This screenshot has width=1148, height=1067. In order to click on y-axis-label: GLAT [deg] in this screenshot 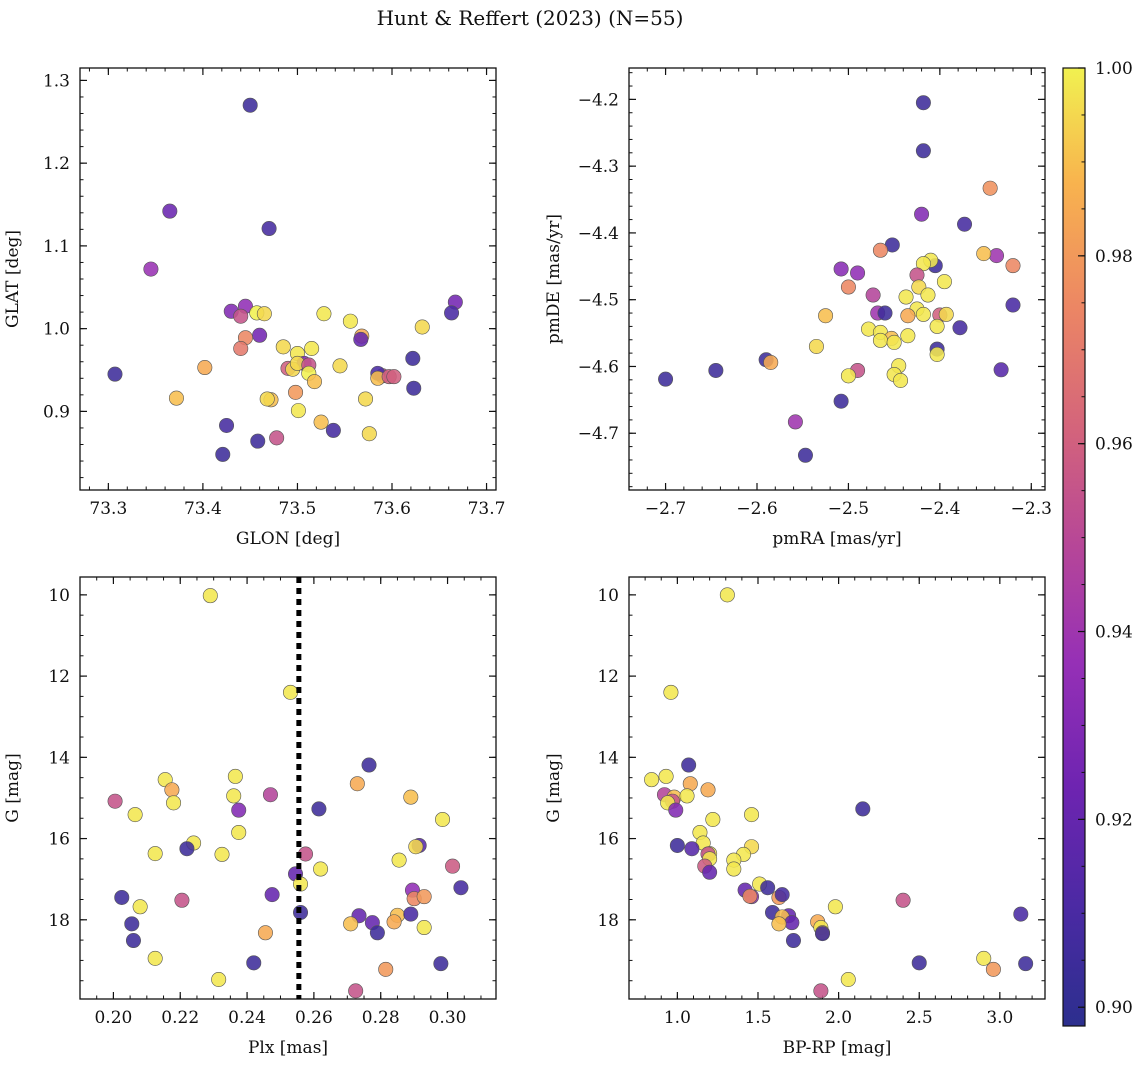, I will do `click(13, 279)`.